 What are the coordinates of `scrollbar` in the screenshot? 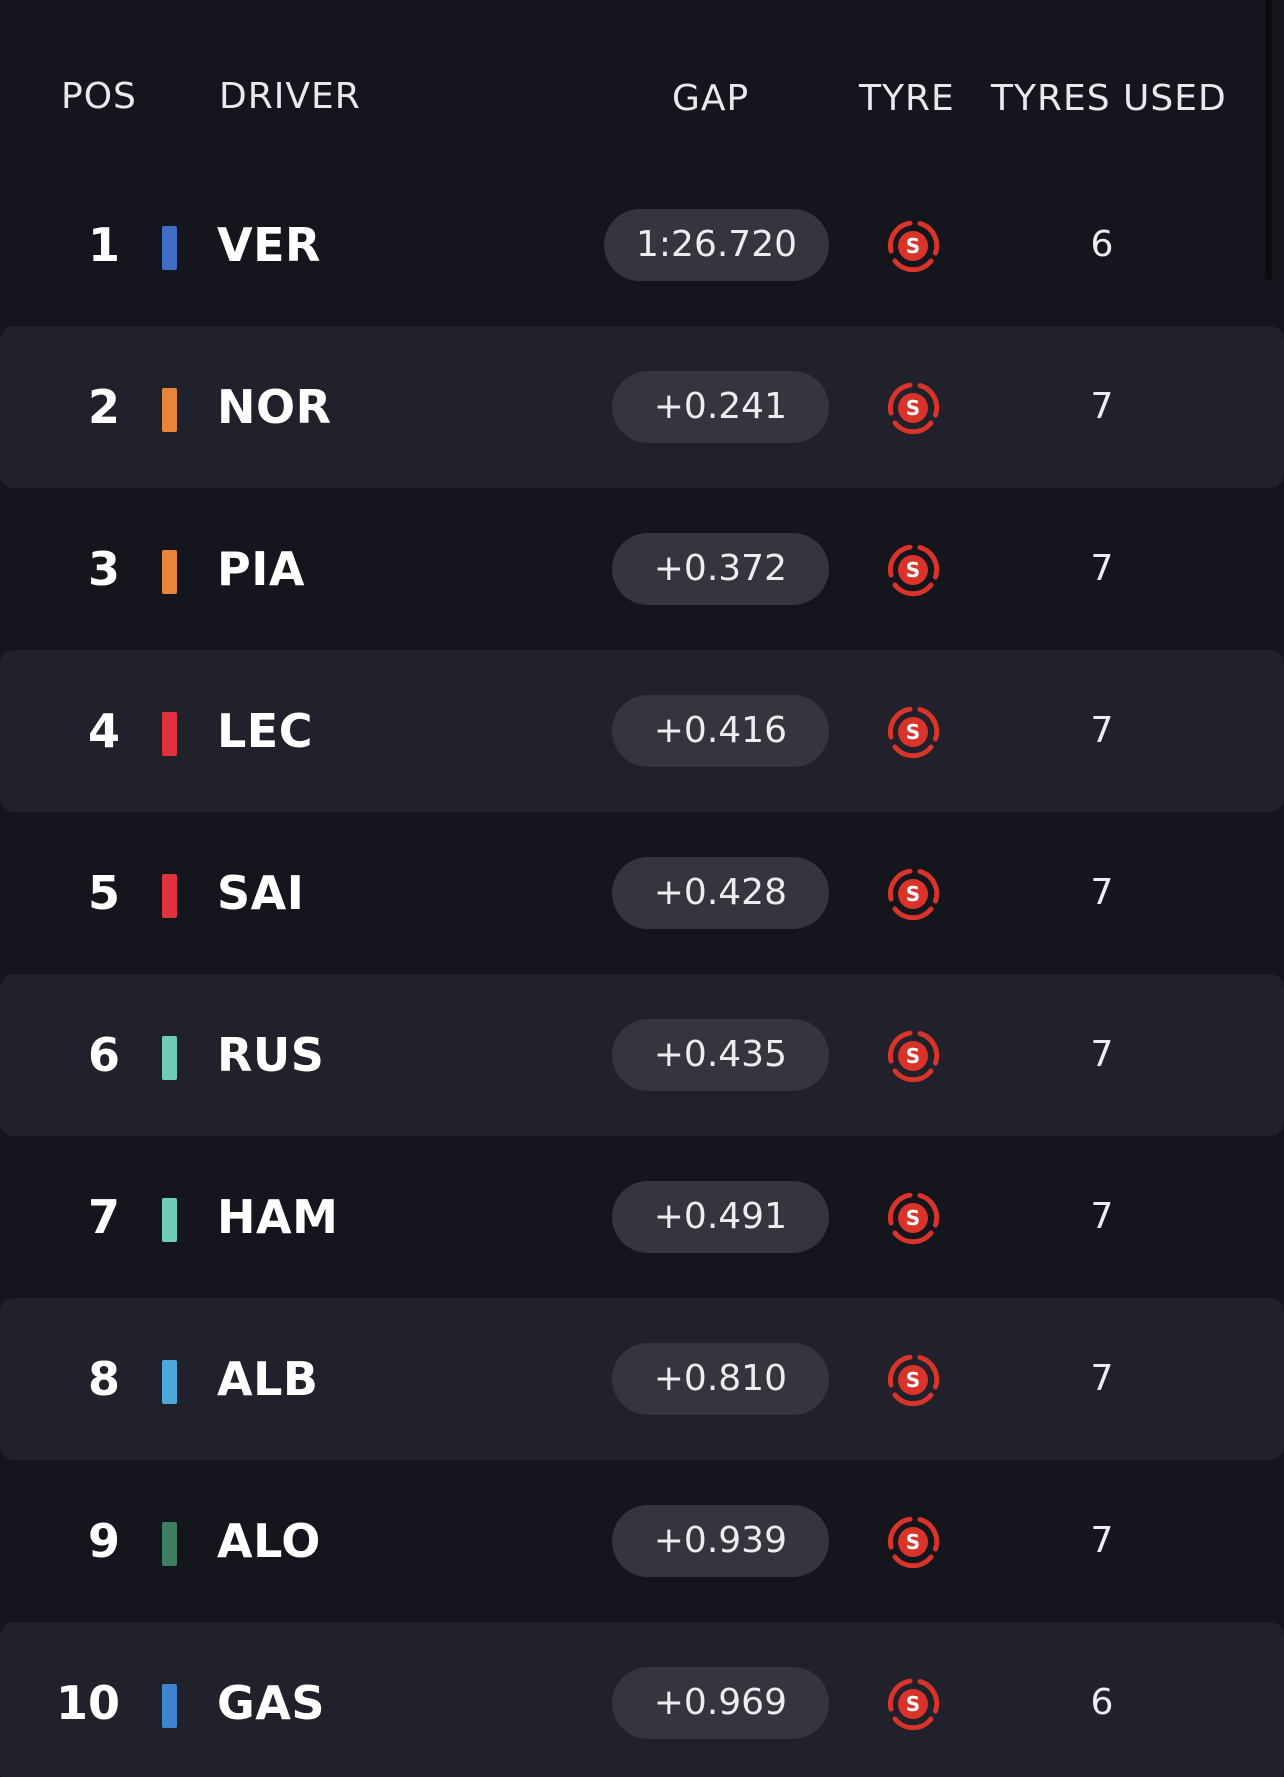 It's located at (1268, 140).